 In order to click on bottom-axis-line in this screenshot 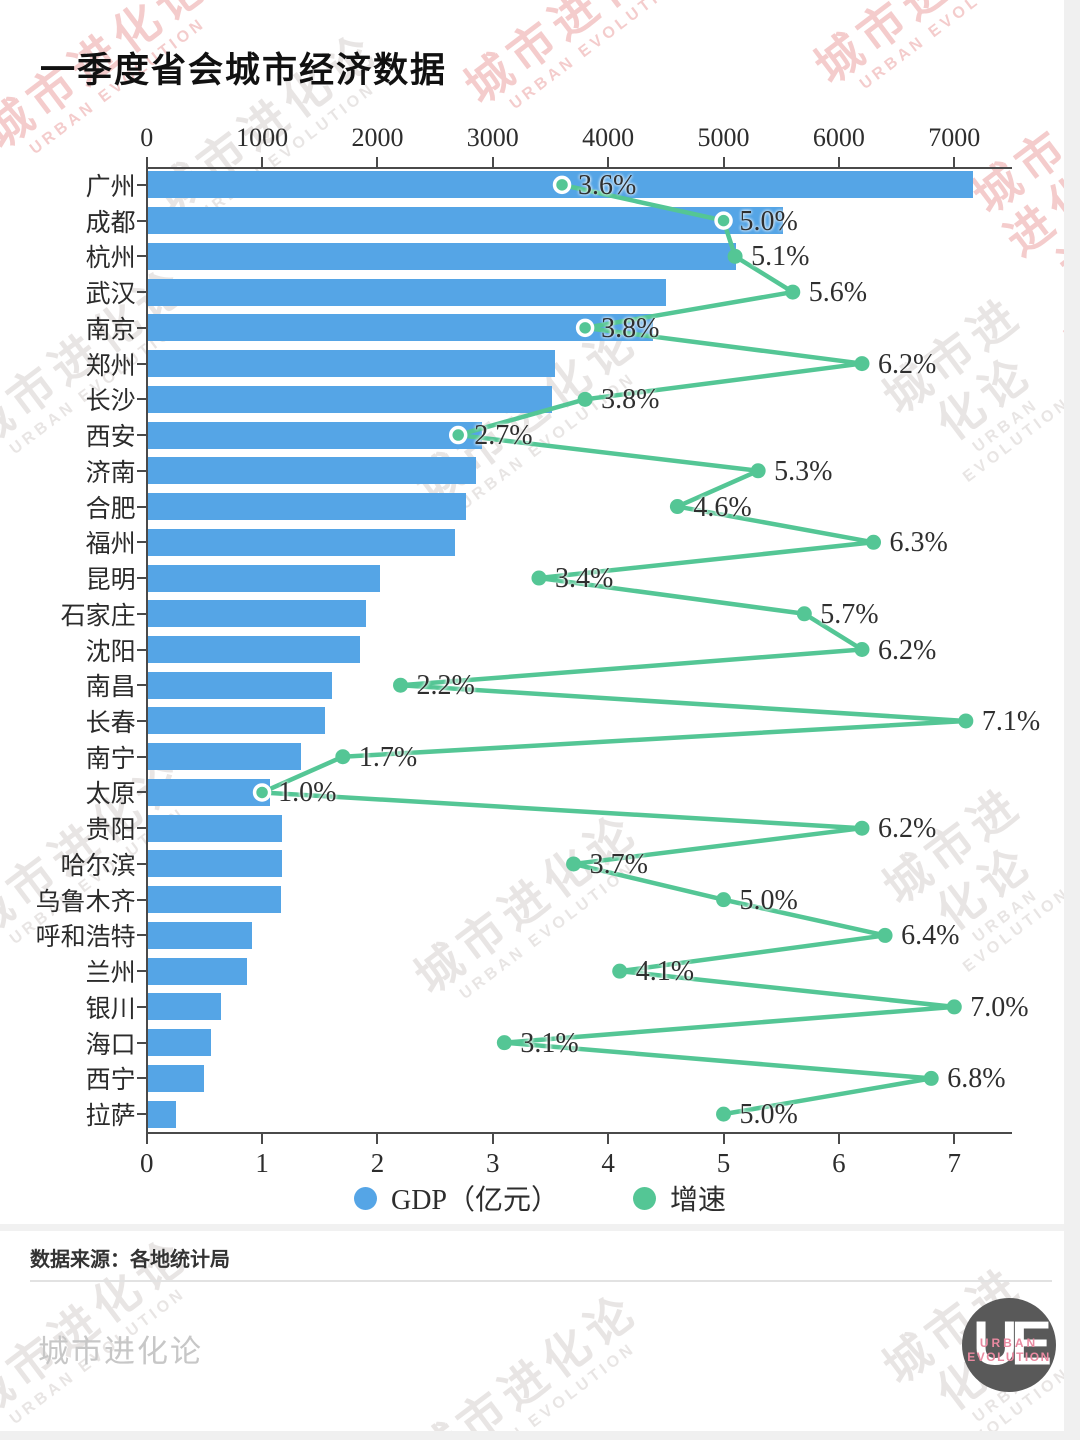, I will do `click(578, 1133)`.